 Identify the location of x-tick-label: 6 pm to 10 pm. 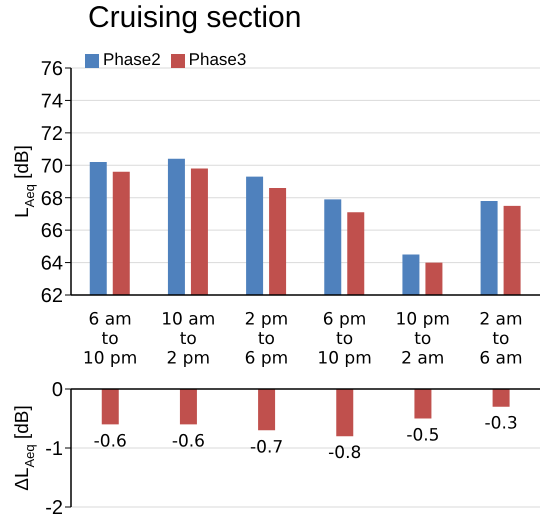
(344, 338).